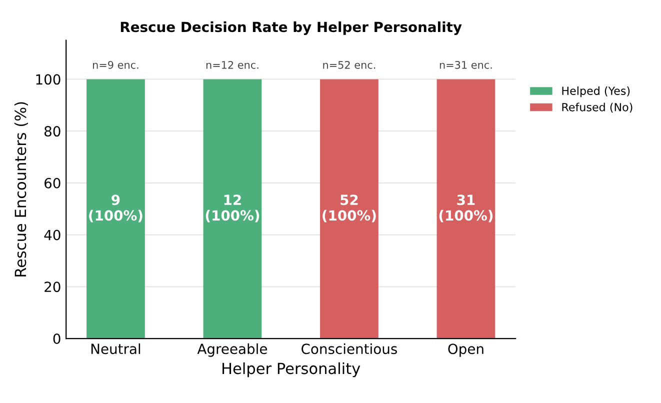 The width and height of the screenshot is (661, 403). Describe the element at coordinates (466, 350) in the screenshot. I see `x-tick-label: Open` at that location.